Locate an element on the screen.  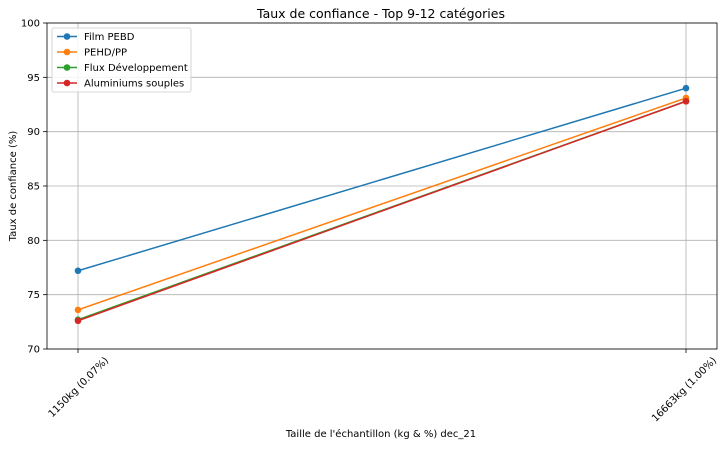
legend-label: Aluminiums souples is located at coordinates (134, 84).